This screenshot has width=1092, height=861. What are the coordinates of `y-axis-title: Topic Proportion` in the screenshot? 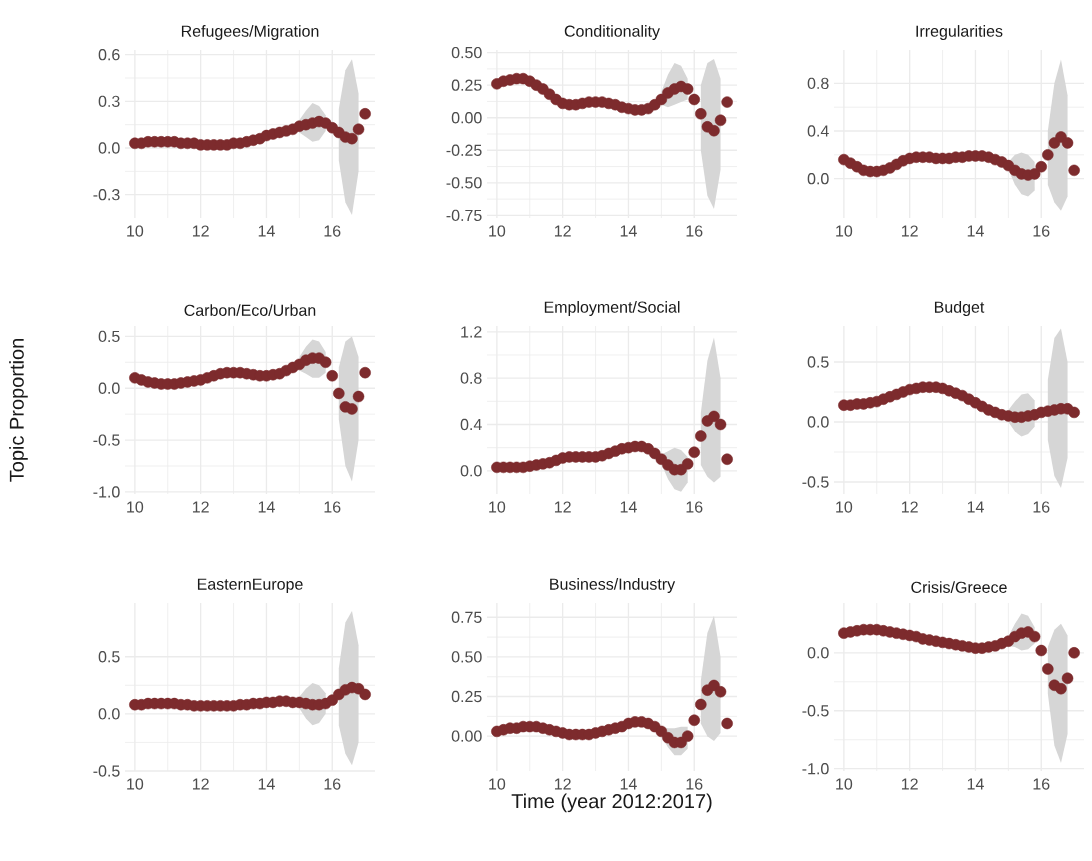 It's located at (18, 410).